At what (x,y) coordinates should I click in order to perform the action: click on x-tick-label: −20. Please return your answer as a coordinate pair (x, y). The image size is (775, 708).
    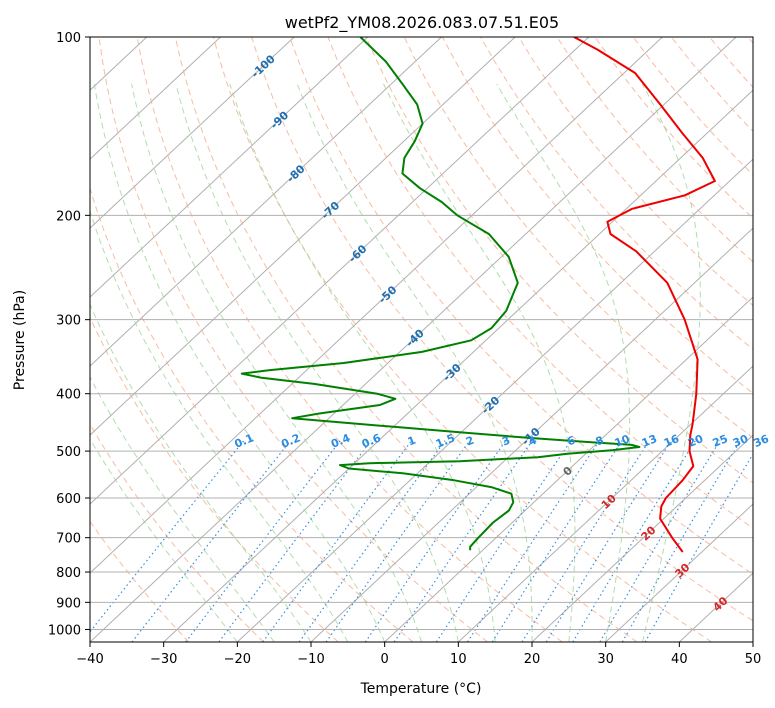
    Looking at the image, I should click on (237, 659).